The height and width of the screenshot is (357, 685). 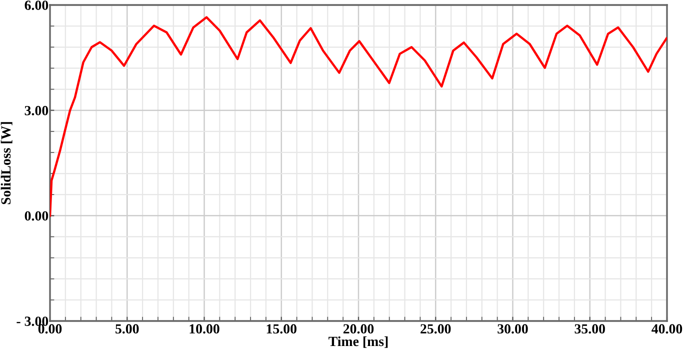 What do you see at coordinates (50, 329) in the screenshot?
I see `x-tick-label: 0.00` at bounding box center [50, 329].